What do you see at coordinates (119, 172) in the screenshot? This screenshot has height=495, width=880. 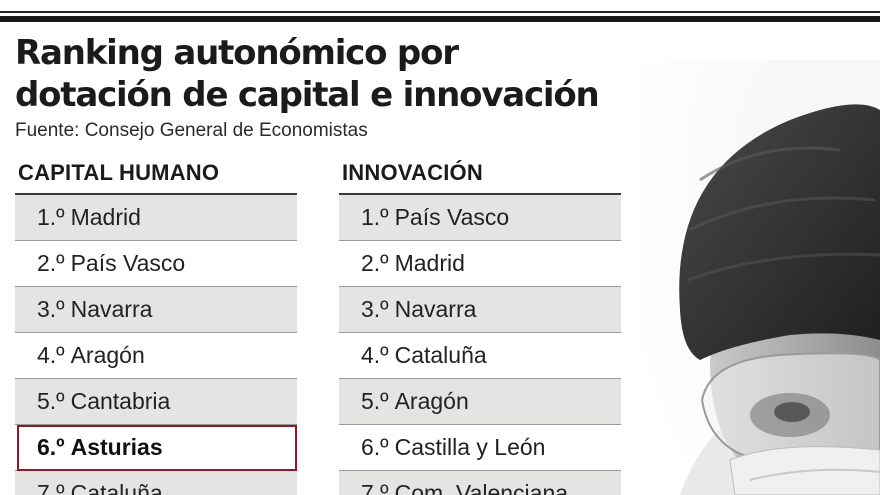 I see `capital-humano-title: CAPITAL HUMANO` at bounding box center [119, 172].